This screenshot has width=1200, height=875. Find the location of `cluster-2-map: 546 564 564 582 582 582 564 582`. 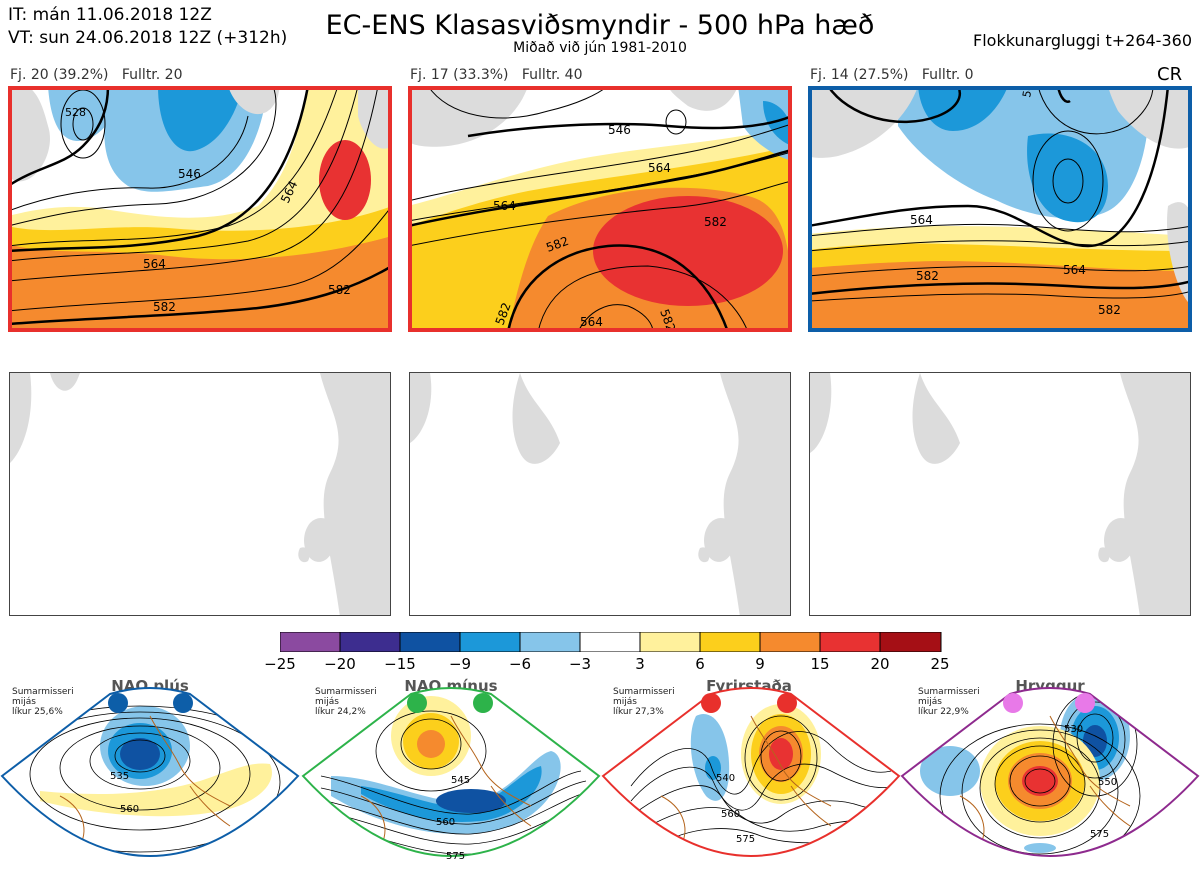

cluster-2-map: 546 564 564 582 582 582 564 582 is located at coordinates (600, 209).